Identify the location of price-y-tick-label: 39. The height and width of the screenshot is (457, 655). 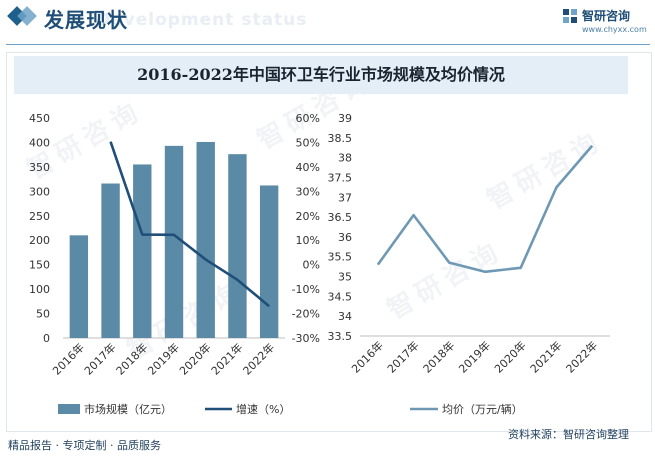
(345, 118).